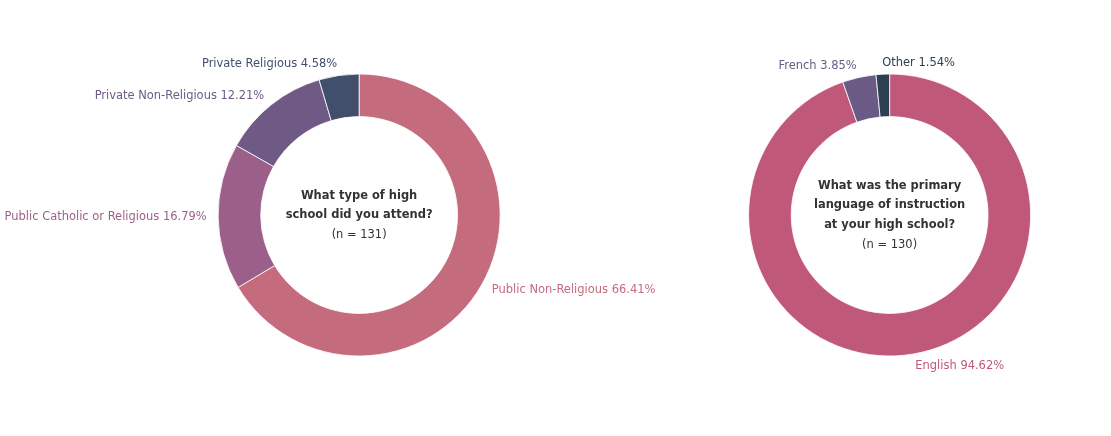  What do you see at coordinates (179, 94) in the screenshot?
I see `slice-label: Private Non-Religious 12.21%` at bounding box center [179, 94].